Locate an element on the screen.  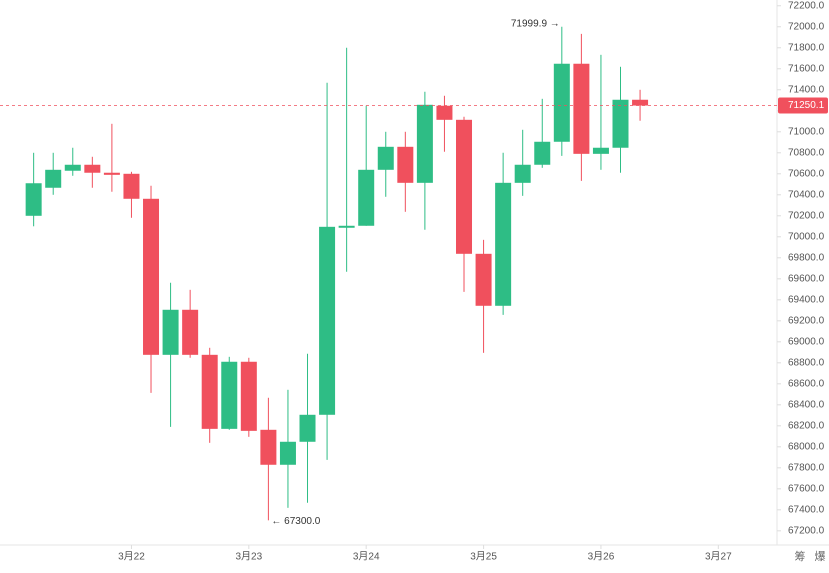
y-tick-label: 70800.0 is located at coordinates (806, 152).